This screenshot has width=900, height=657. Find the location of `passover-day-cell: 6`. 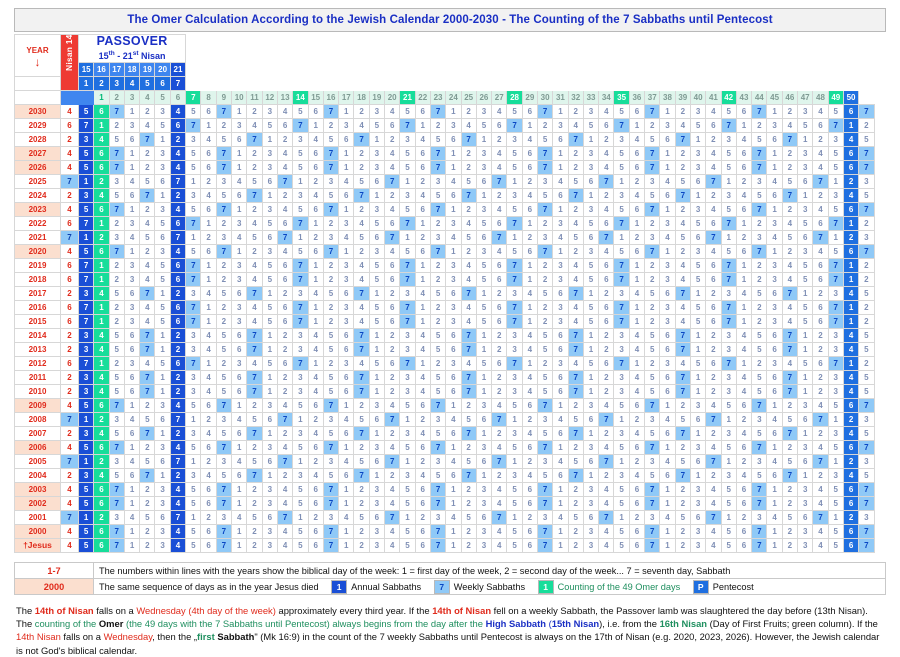

passover-day-cell: 6 is located at coordinates (101, 252).